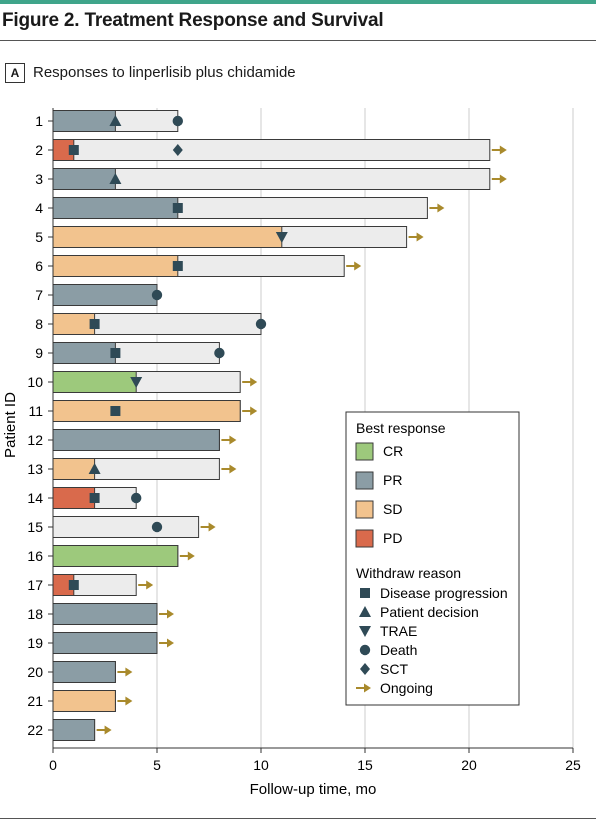 The image size is (596, 826). What do you see at coordinates (39, 237) in the screenshot?
I see `y-tick-label: 5` at bounding box center [39, 237].